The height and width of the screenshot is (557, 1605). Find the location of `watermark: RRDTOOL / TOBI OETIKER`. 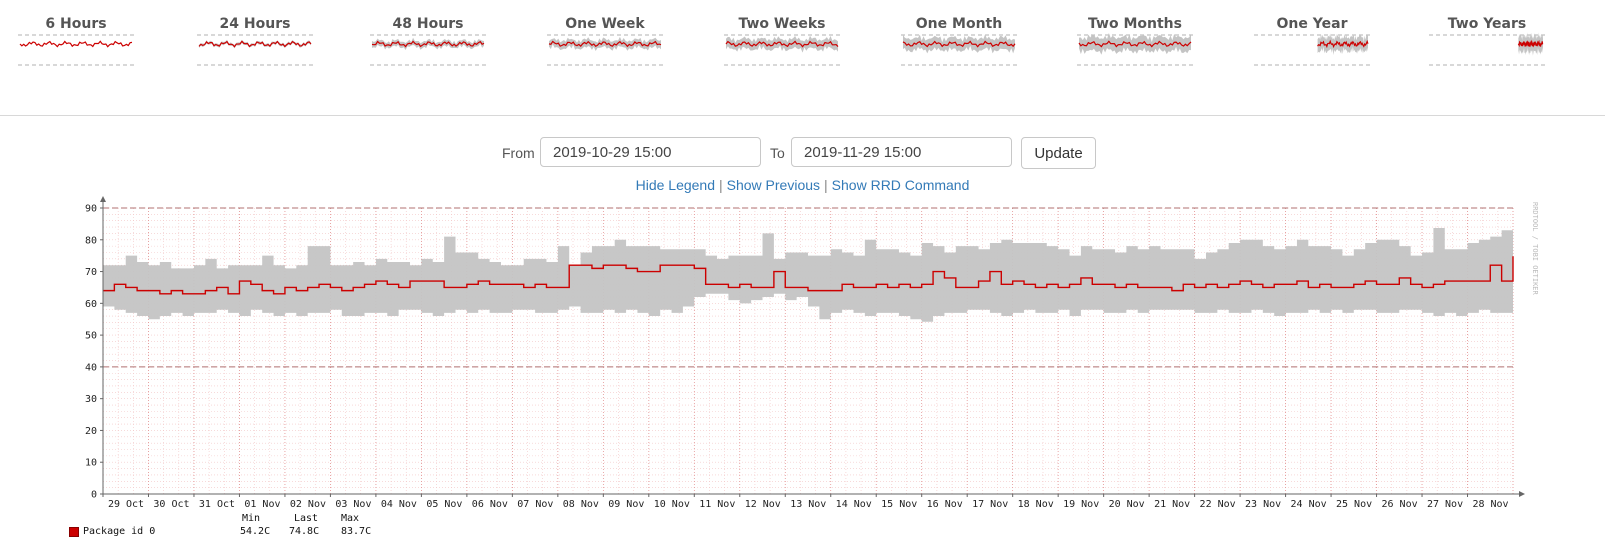

watermark: RRDTOOL / TOBI OETIKER is located at coordinates (1535, 249).